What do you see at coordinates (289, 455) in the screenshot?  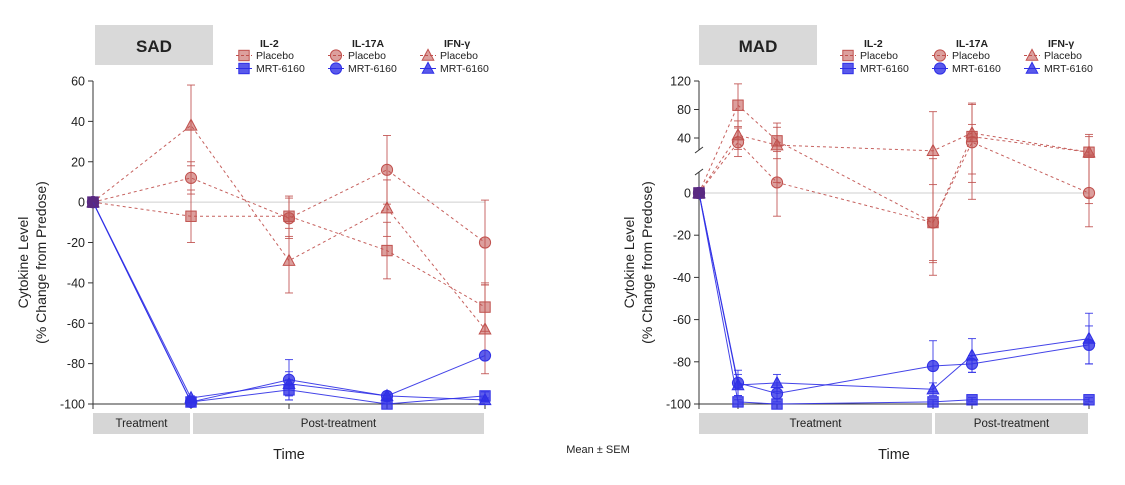 I see `x-axis-title: Time` at bounding box center [289, 455].